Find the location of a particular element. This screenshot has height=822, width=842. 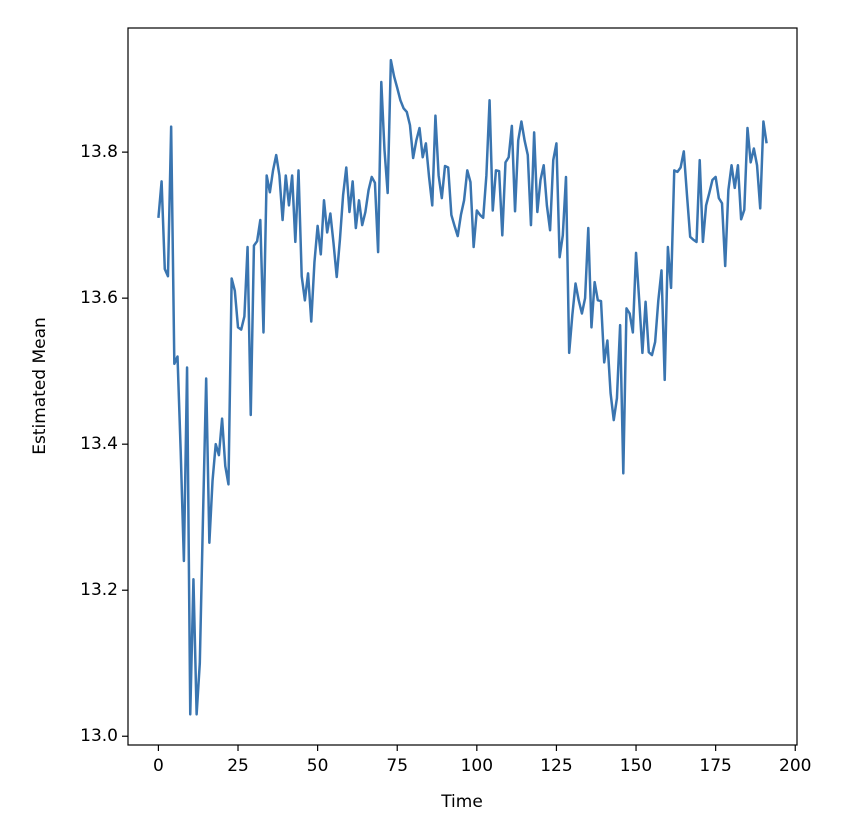

x-tick-label: 0 is located at coordinates (158, 766).